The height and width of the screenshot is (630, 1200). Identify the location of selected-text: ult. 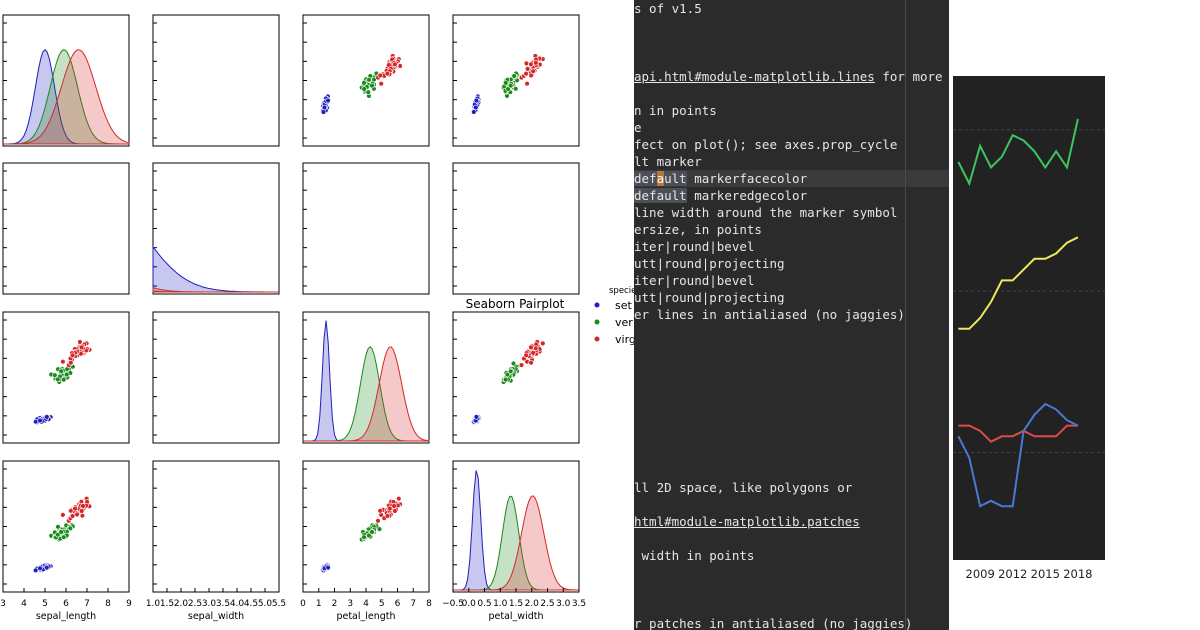
(675, 178).